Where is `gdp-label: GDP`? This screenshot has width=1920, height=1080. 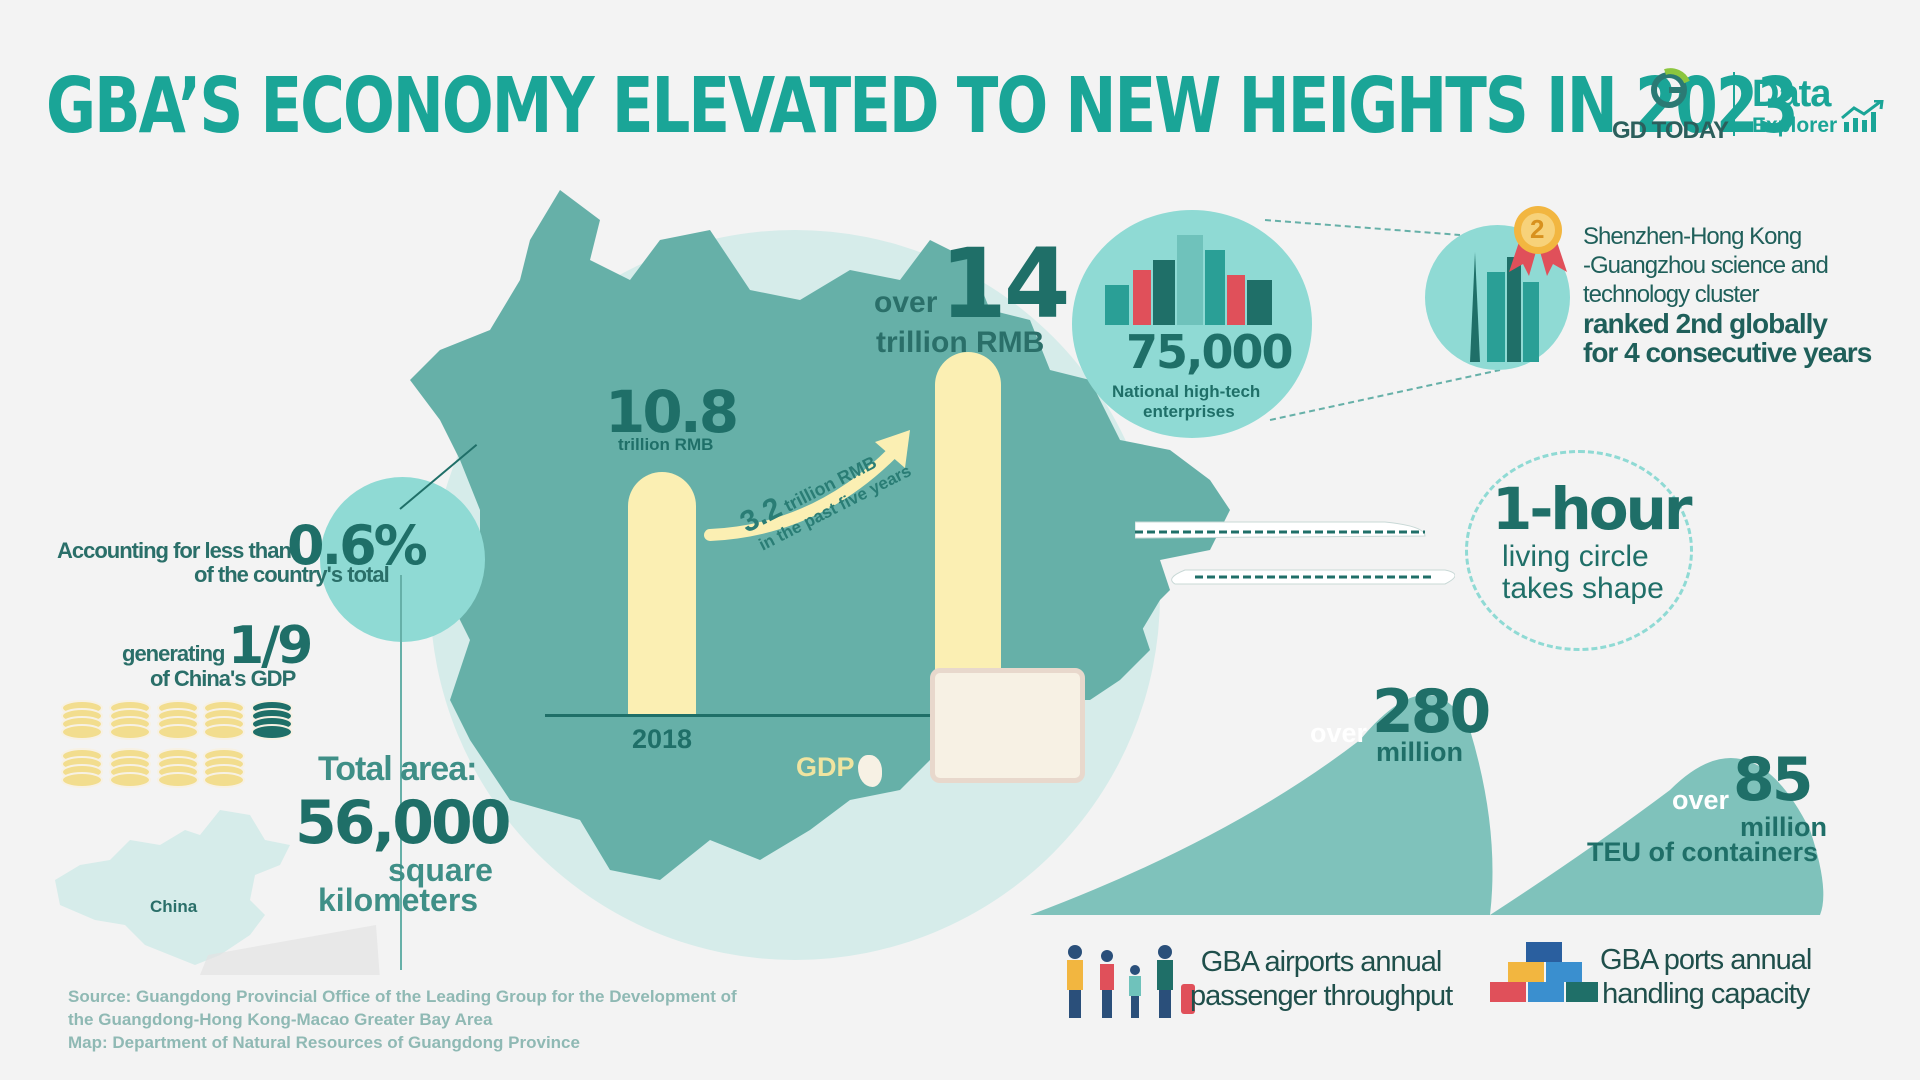
gdp-label: GDP is located at coordinates (825, 767).